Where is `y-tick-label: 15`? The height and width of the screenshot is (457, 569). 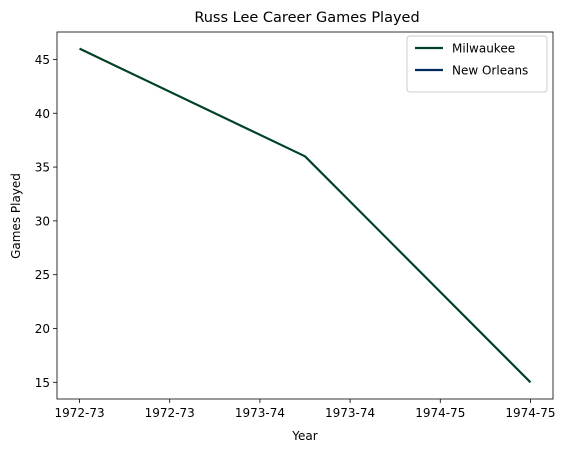
y-tick-label: 15 is located at coordinates (42, 383).